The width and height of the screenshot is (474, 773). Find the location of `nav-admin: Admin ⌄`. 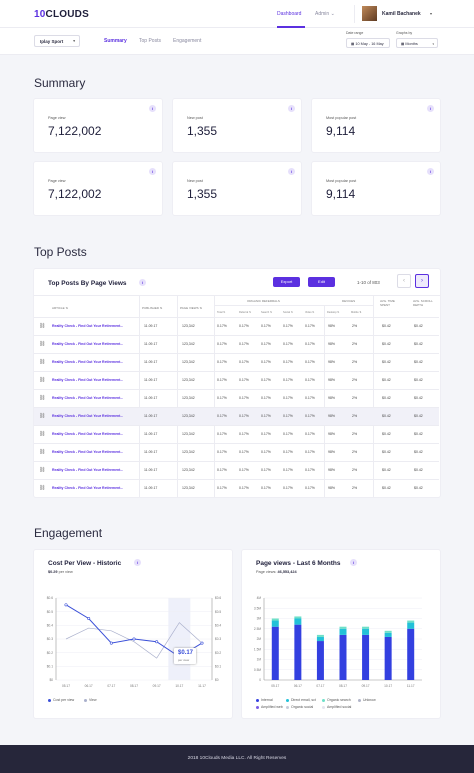

nav-admin: Admin ⌄ is located at coordinates (325, 14).